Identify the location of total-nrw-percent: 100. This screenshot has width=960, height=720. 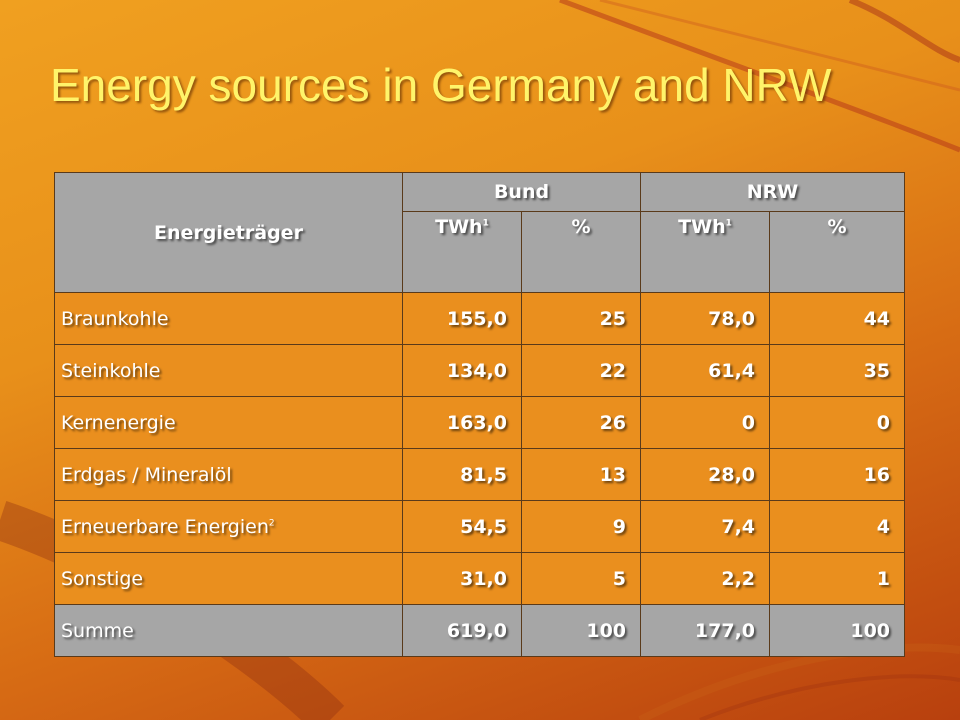
(837, 630).